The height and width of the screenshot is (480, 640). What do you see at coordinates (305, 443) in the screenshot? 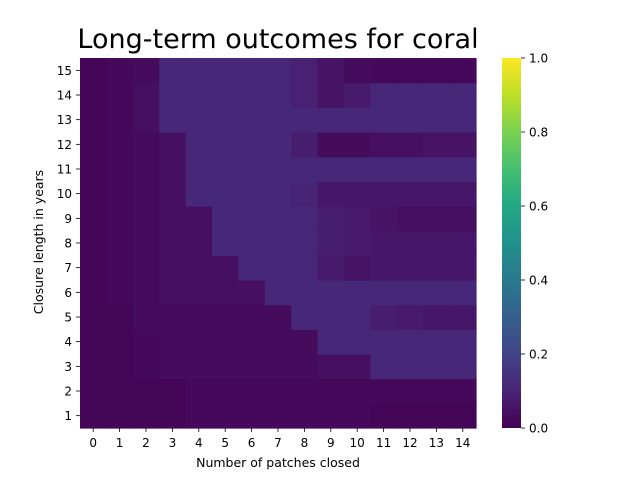
I see `x-tick-label: 8` at bounding box center [305, 443].